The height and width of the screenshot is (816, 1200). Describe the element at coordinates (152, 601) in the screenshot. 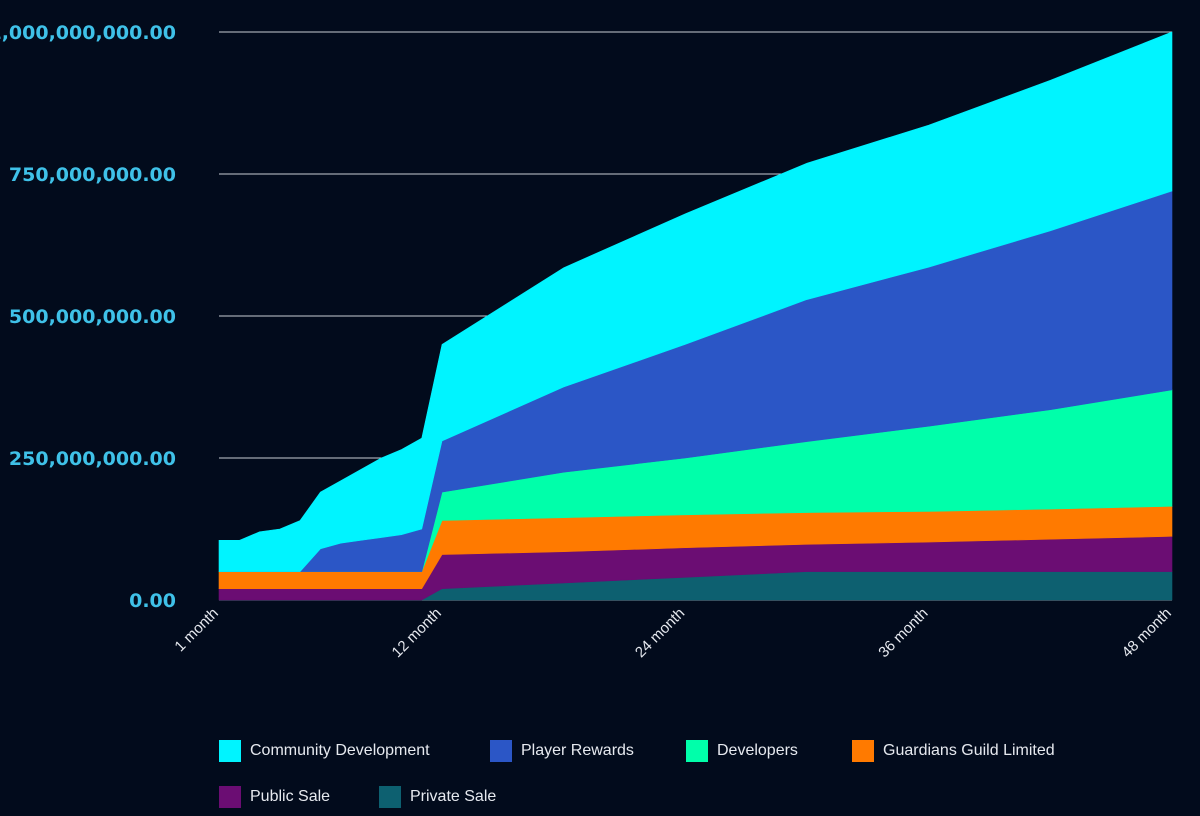

I see `y-tick-label-0: 0.00` at that location.